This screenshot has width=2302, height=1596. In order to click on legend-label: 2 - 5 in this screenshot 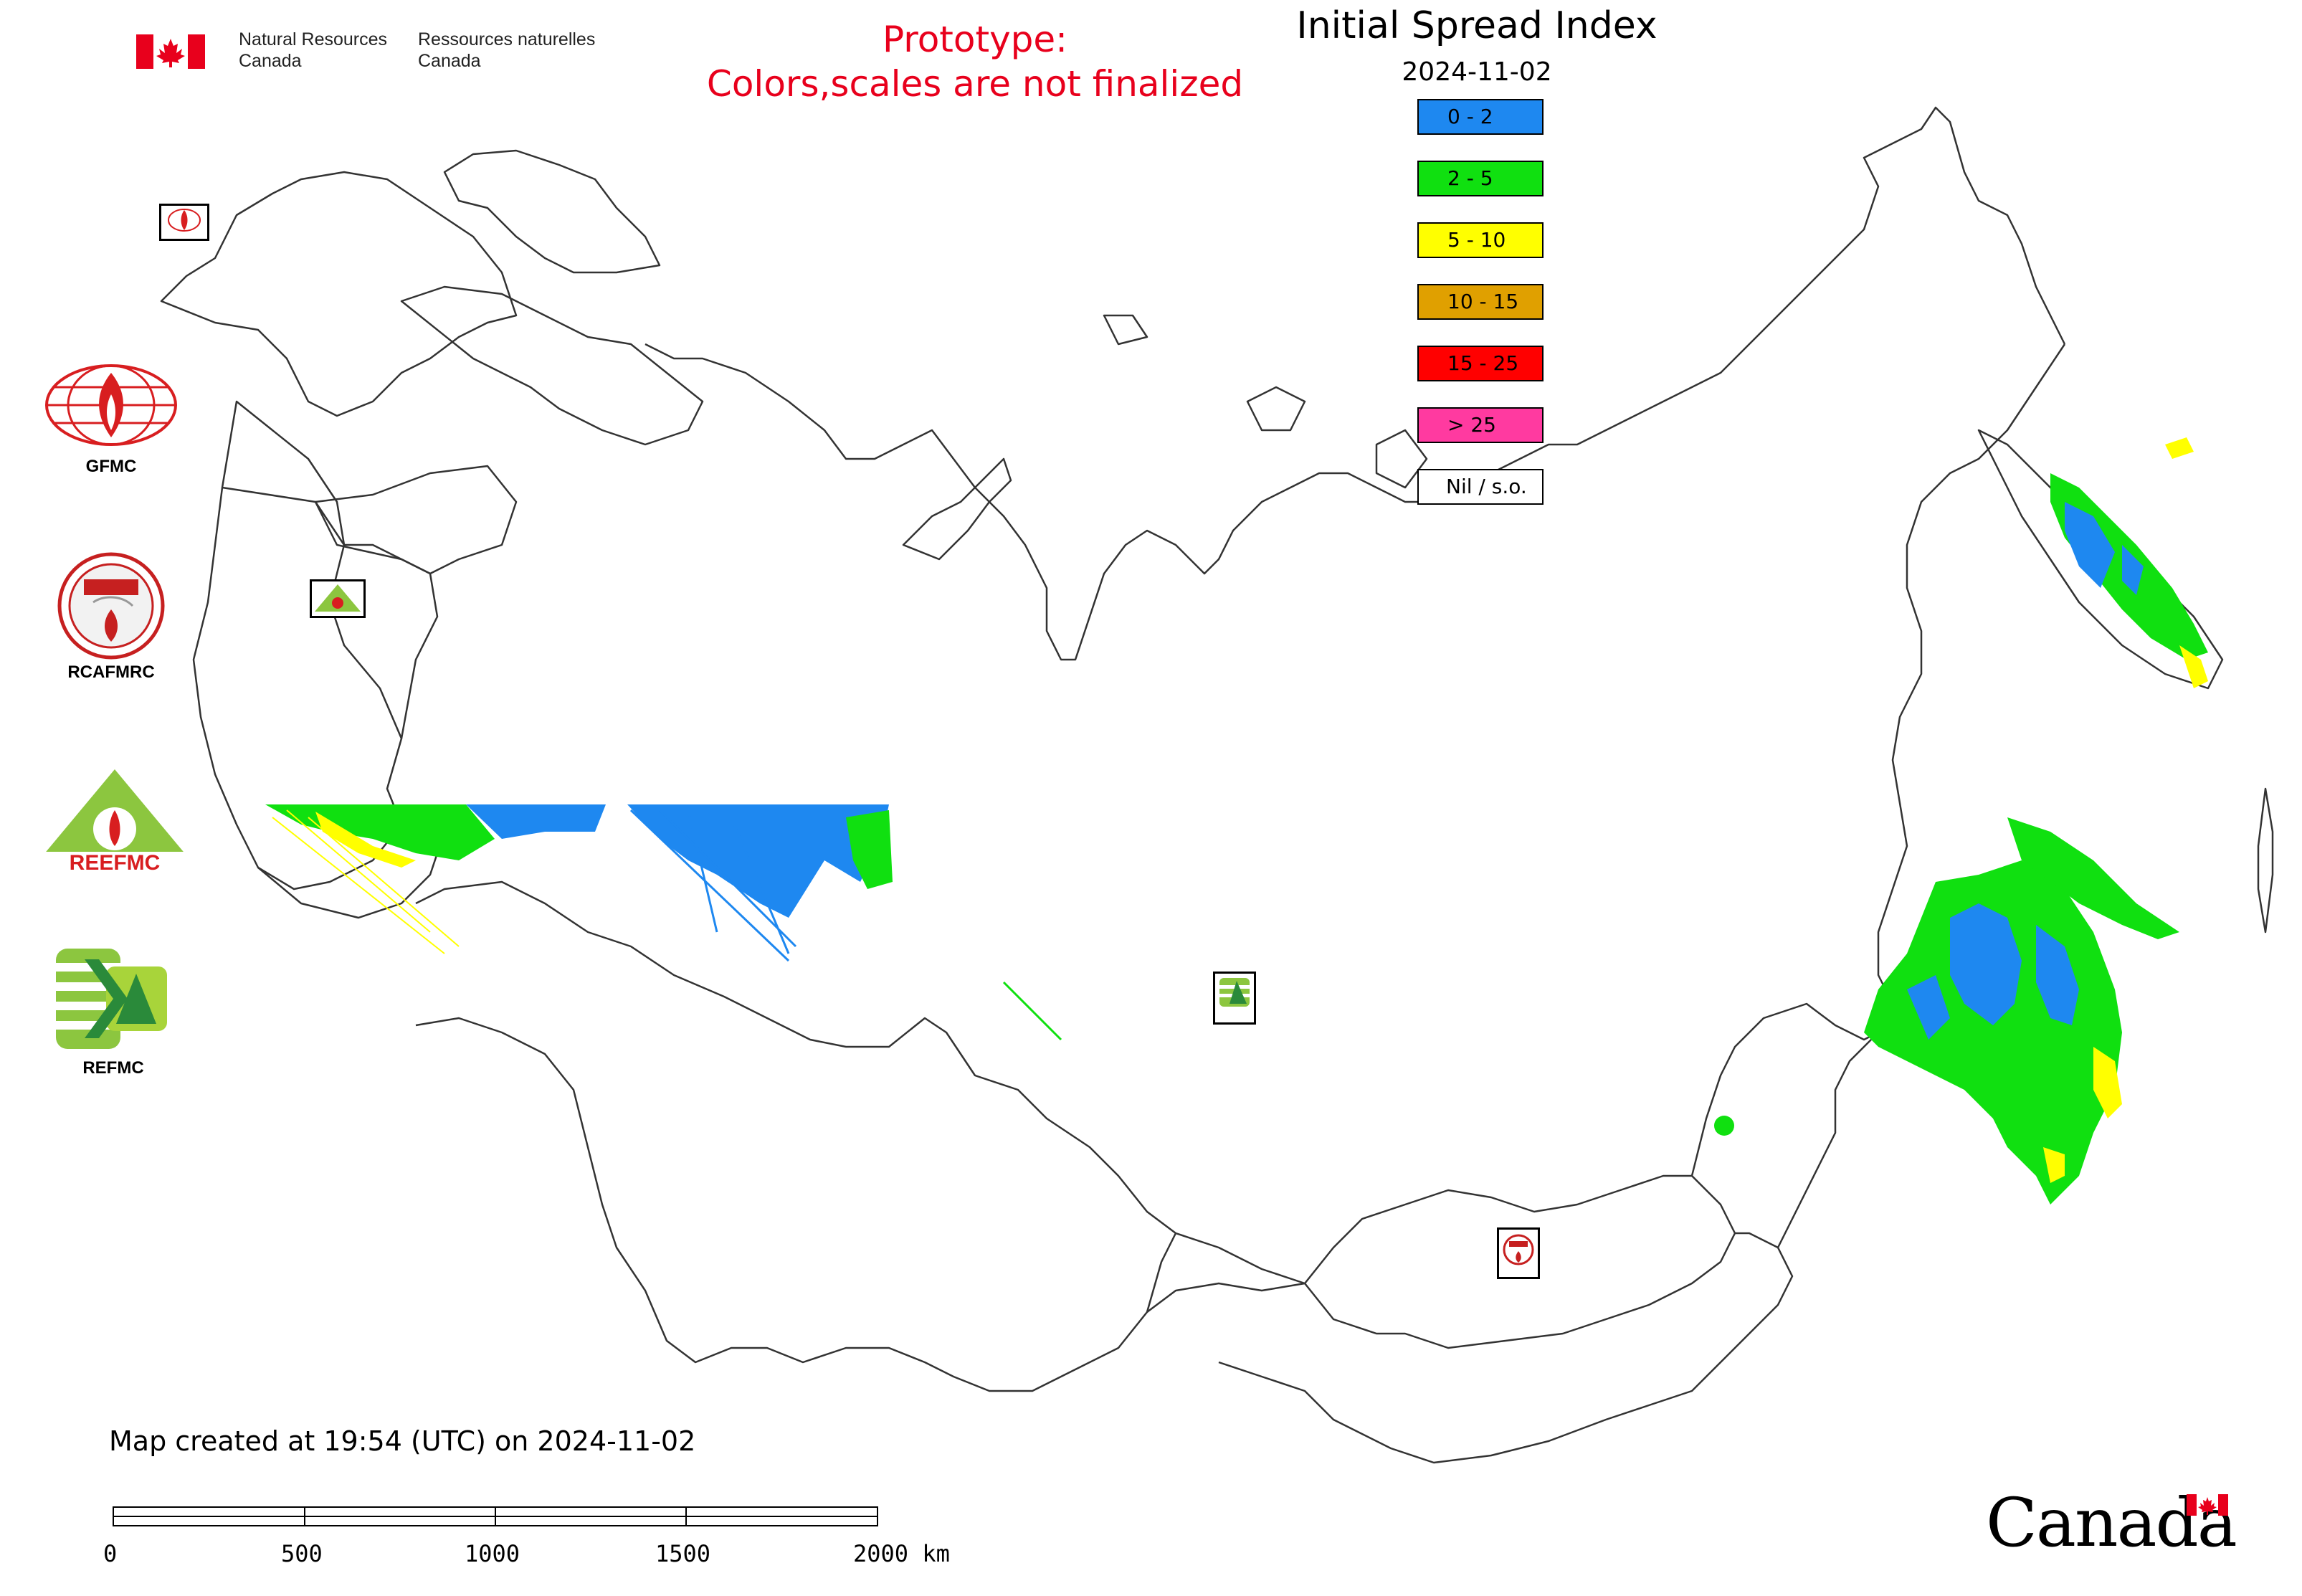, I will do `click(1470, 178)`.